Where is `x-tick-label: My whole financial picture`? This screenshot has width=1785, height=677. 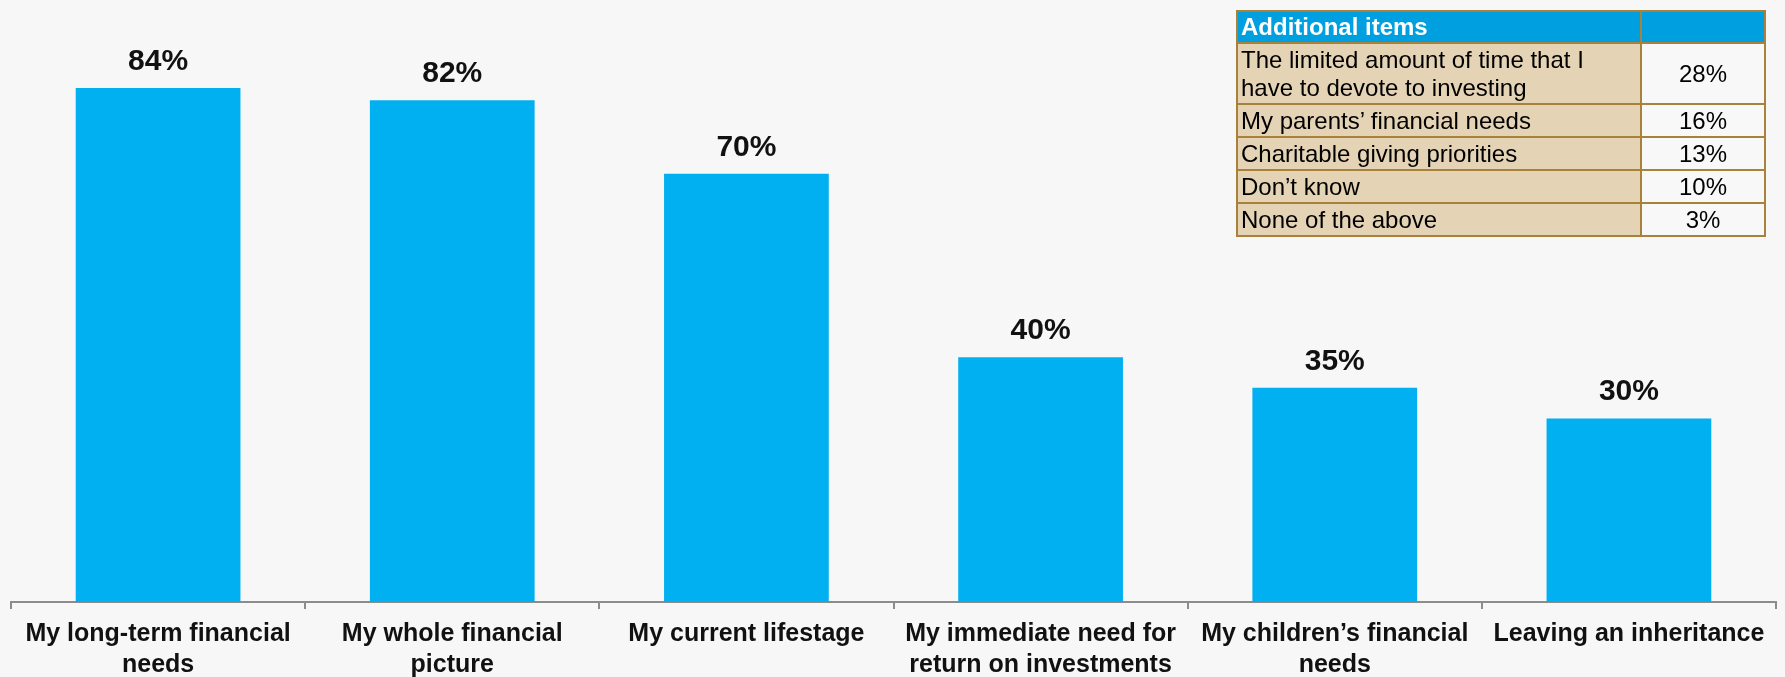
x-tick-label: My whole financial picture is located at coordinates (452, 647).